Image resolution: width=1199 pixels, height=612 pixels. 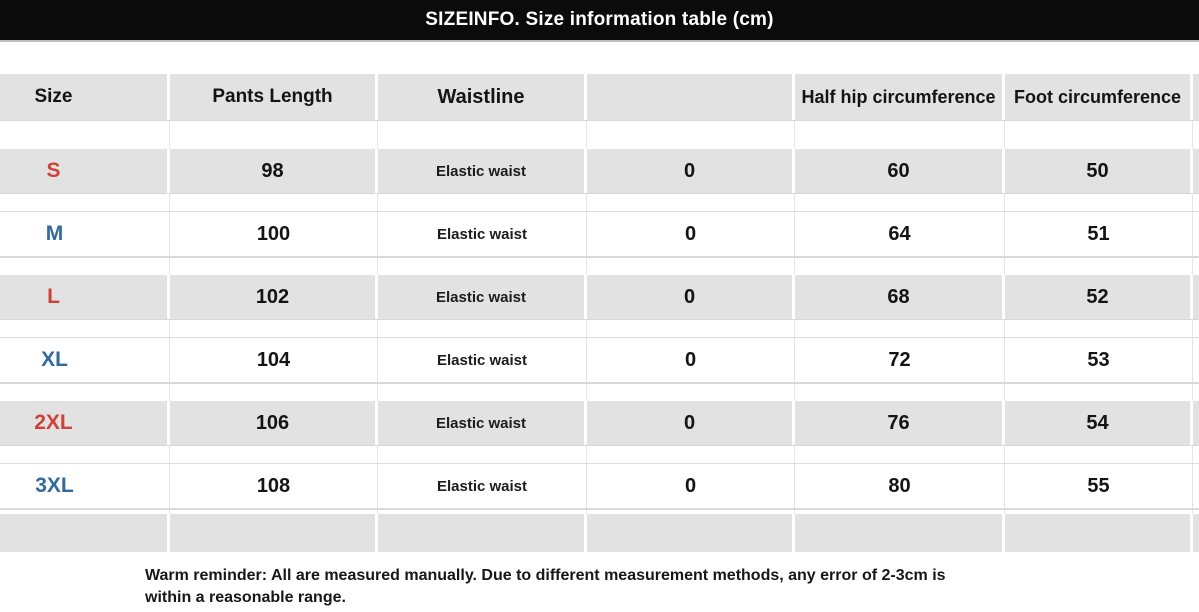 I want to click on table-row-xl: XL 104 Elastic waist 0 72 53, so click(x=599, y=360).